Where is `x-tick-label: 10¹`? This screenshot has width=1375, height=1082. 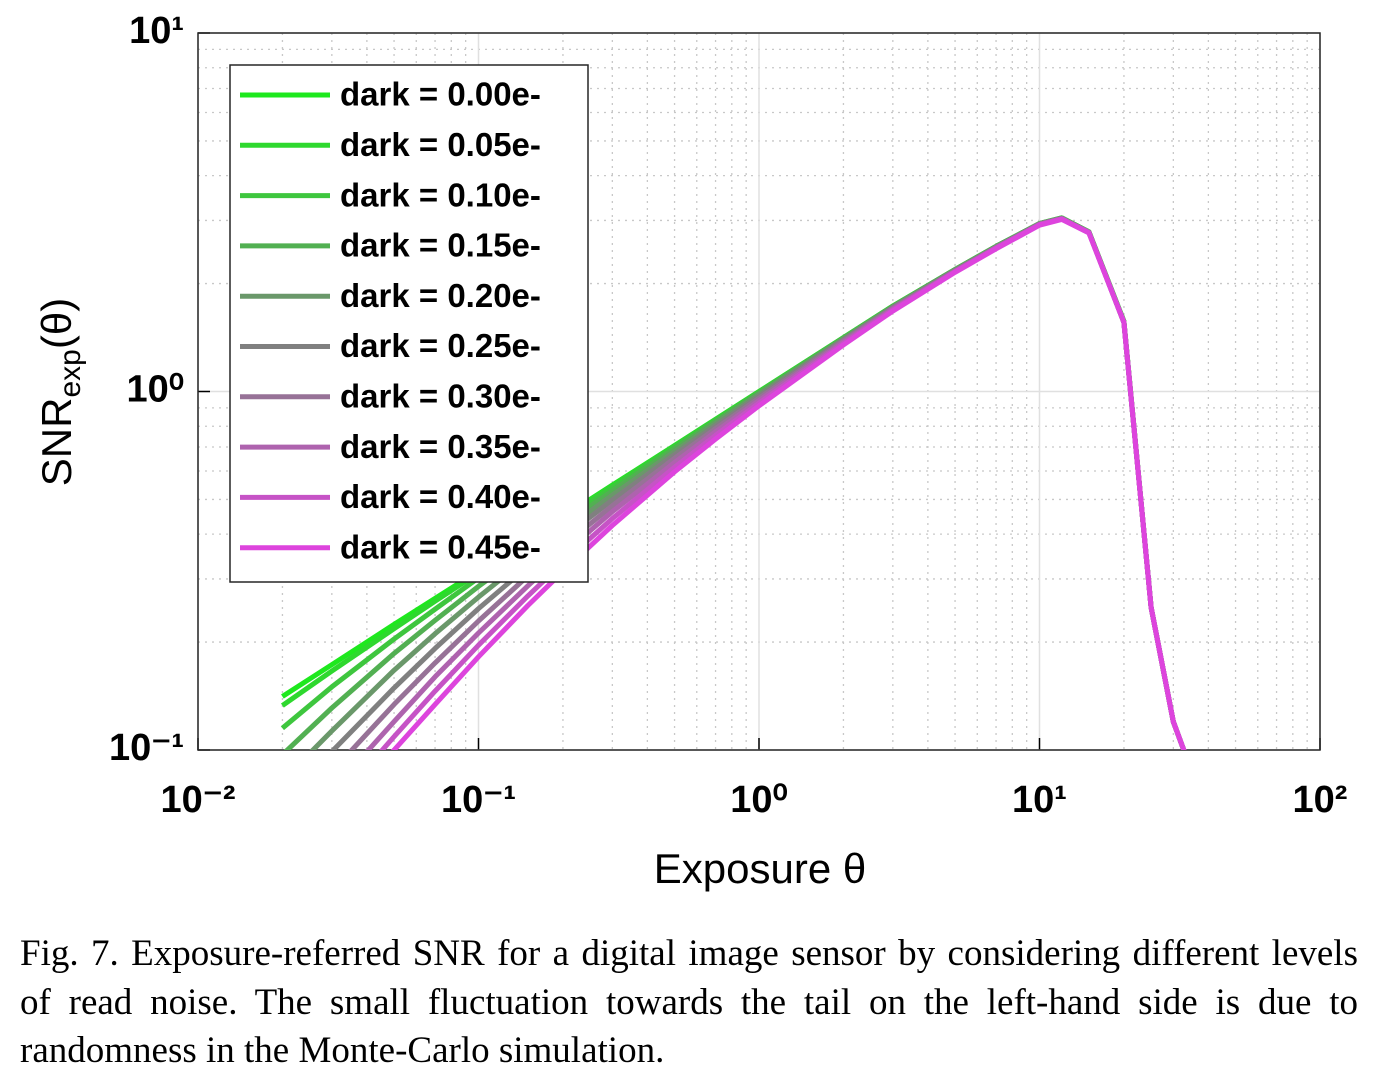
x-tick-label: 10¹ is located at coordinates (1039, 800).